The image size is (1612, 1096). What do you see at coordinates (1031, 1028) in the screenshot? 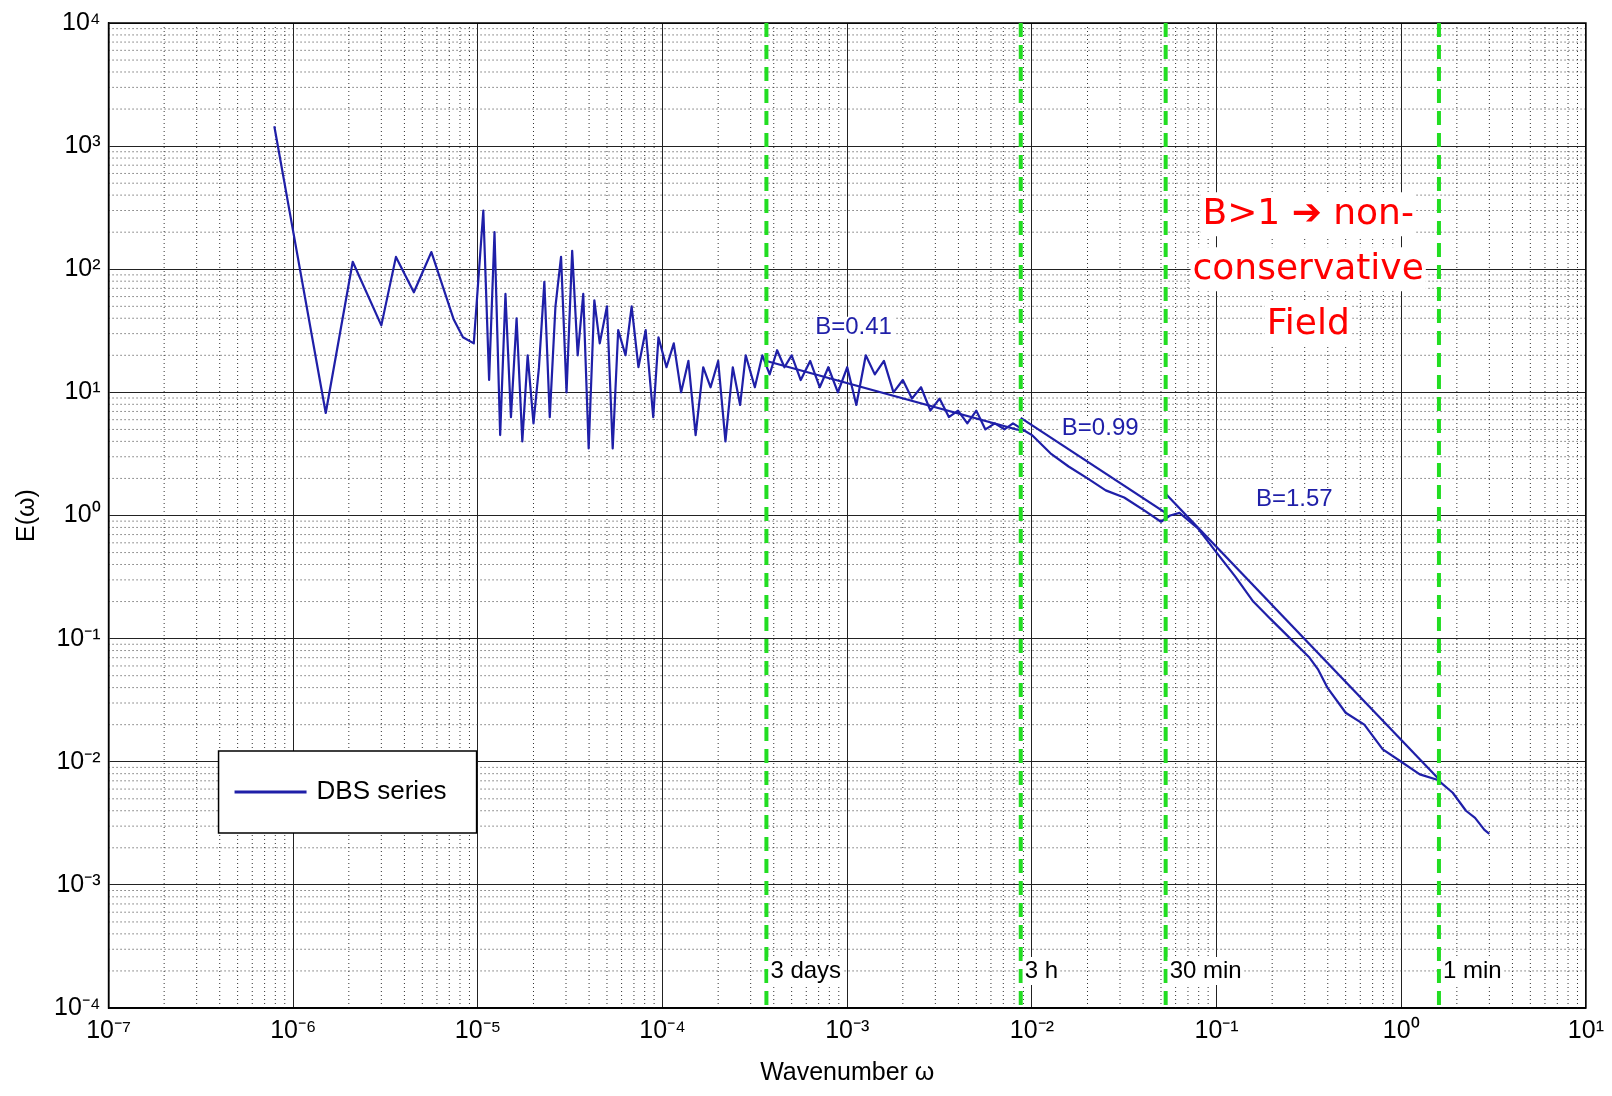
I see `x-tick-label: 10⁻²` at bounding box center [1031, 1028].